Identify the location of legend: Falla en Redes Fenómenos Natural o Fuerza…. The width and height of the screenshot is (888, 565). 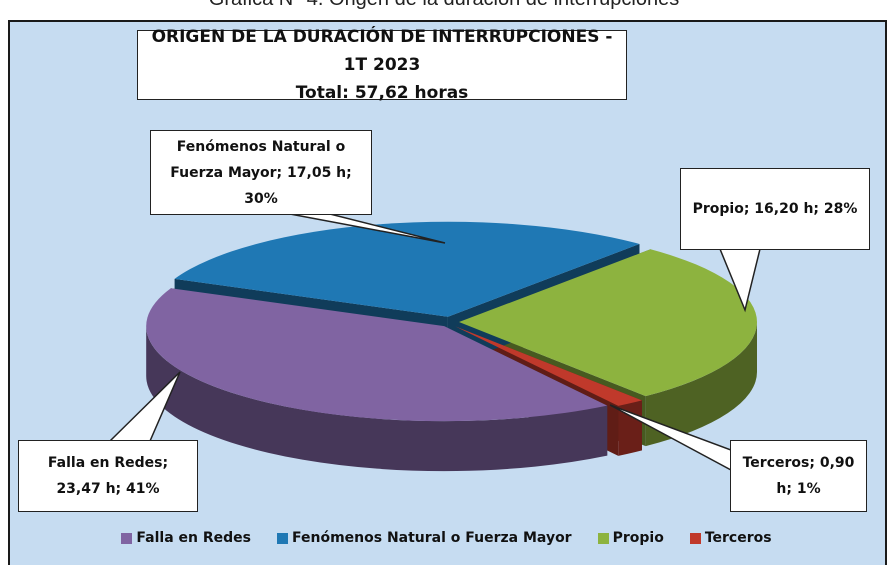
(446, 538).